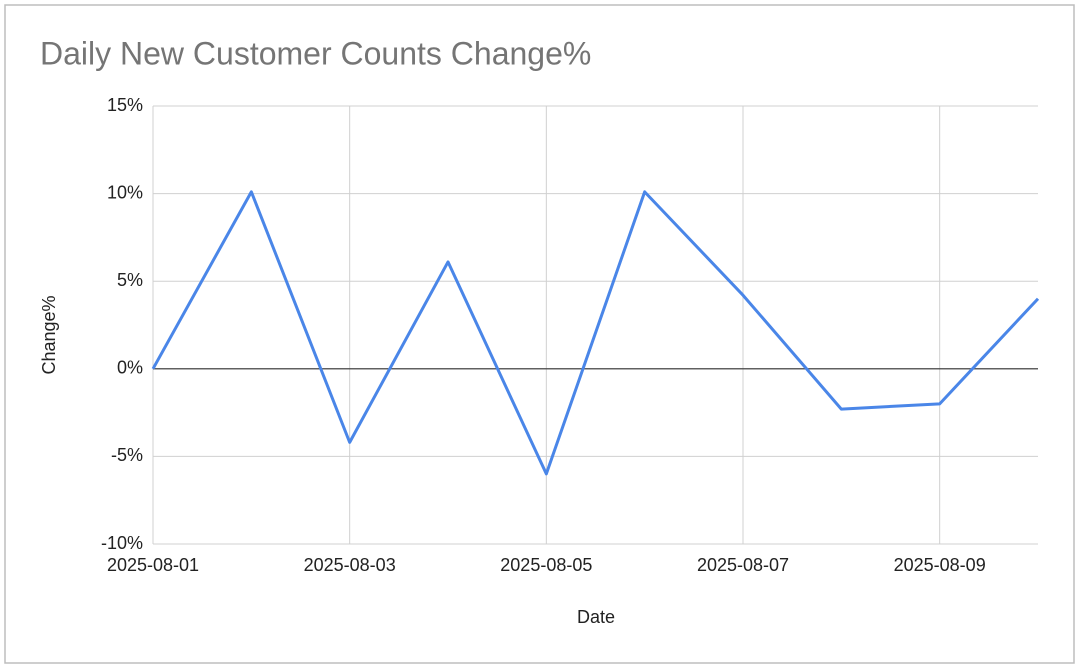  What do you see at coordinates (153, 565) in the screenshot?
I see `x-tick-label: 2025-08-01` at bounding box center [153, 565].